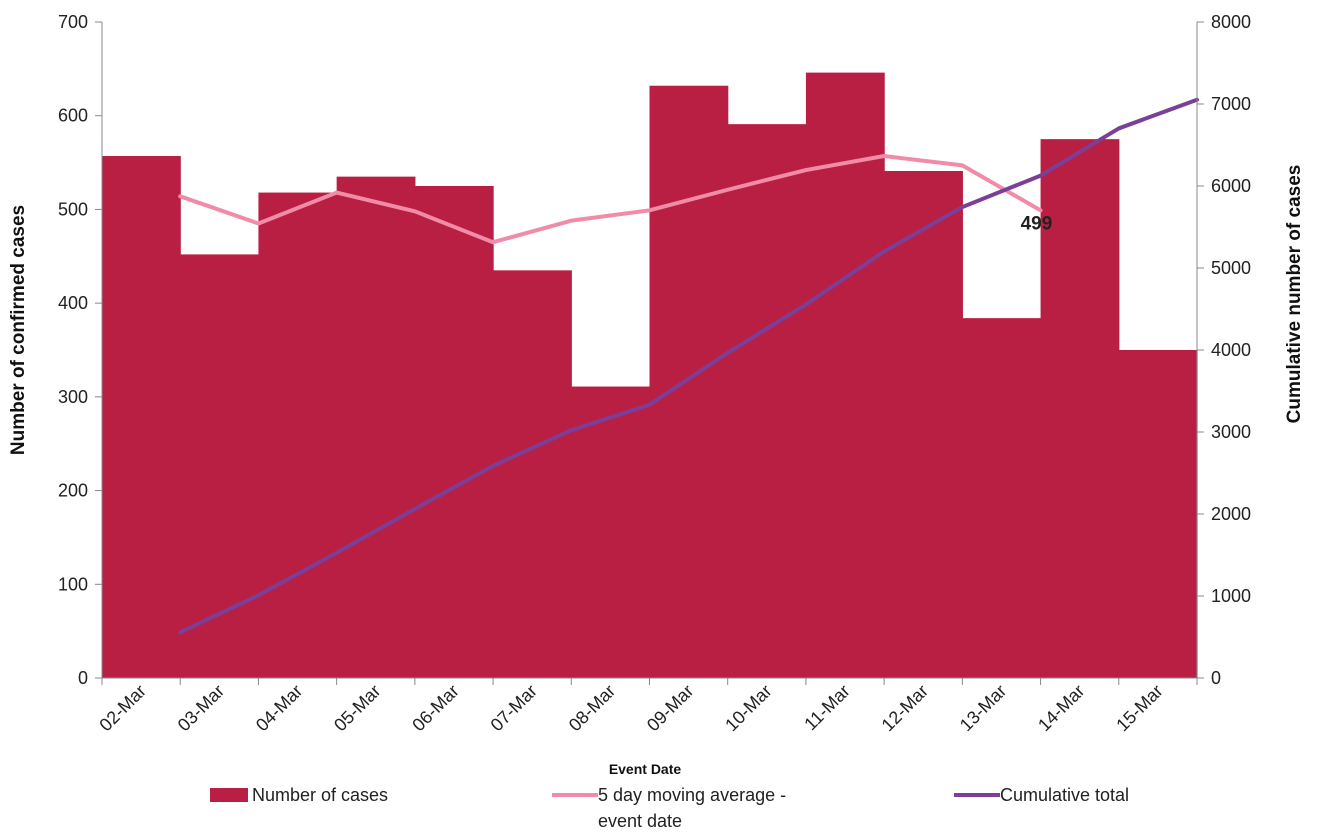 The image size is (1320, 834). What do you see at coordinates (923, 424) in the screenshot?
I see `bar-12-Mar` at bounding box center [923, 424].